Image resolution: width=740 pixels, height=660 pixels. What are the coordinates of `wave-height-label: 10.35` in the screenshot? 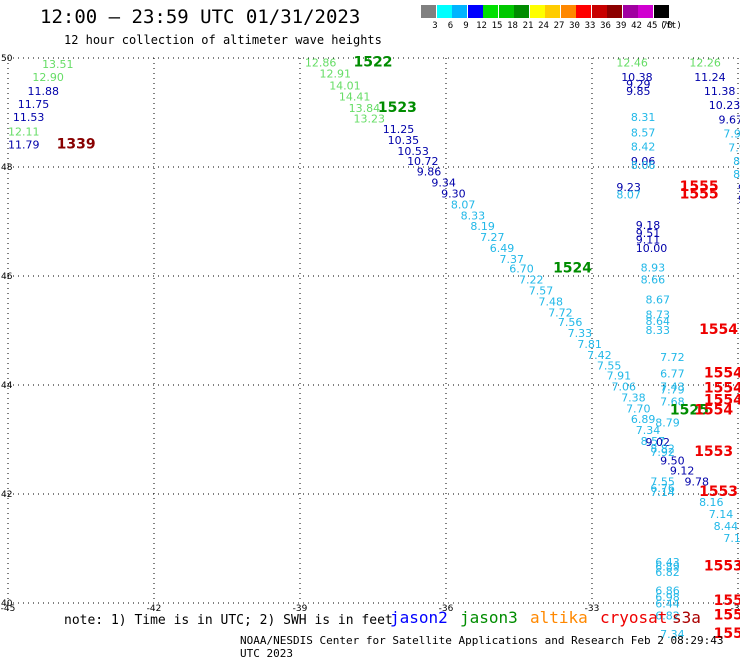 It's located at (404, 140).